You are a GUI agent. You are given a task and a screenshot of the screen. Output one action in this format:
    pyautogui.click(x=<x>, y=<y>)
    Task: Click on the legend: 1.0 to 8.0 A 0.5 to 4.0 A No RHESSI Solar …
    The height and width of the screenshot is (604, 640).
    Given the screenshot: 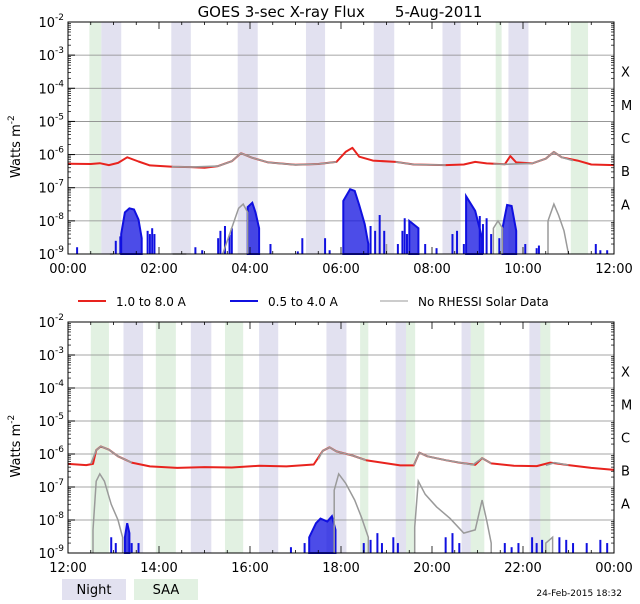 What is the action you would take?
    pyautogui.click(x=313, y=302)
    